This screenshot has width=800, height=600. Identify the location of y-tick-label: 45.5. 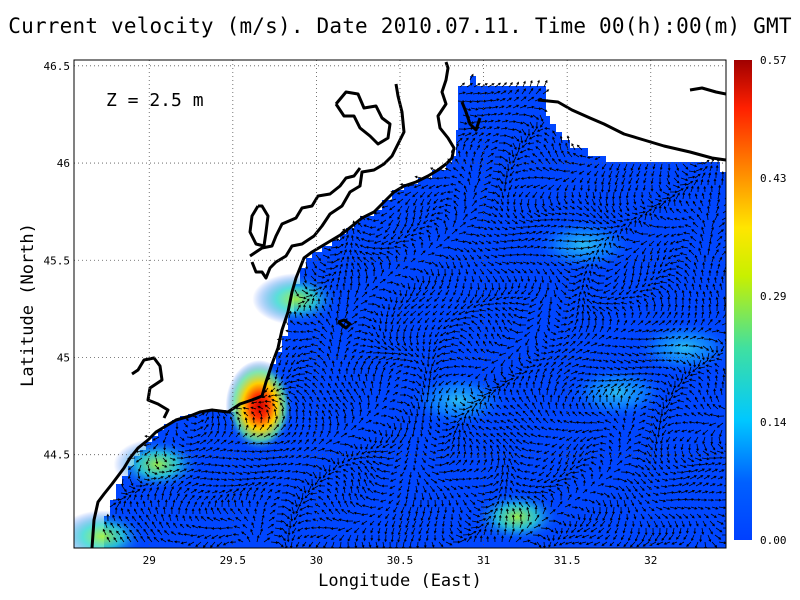
(57, 260).